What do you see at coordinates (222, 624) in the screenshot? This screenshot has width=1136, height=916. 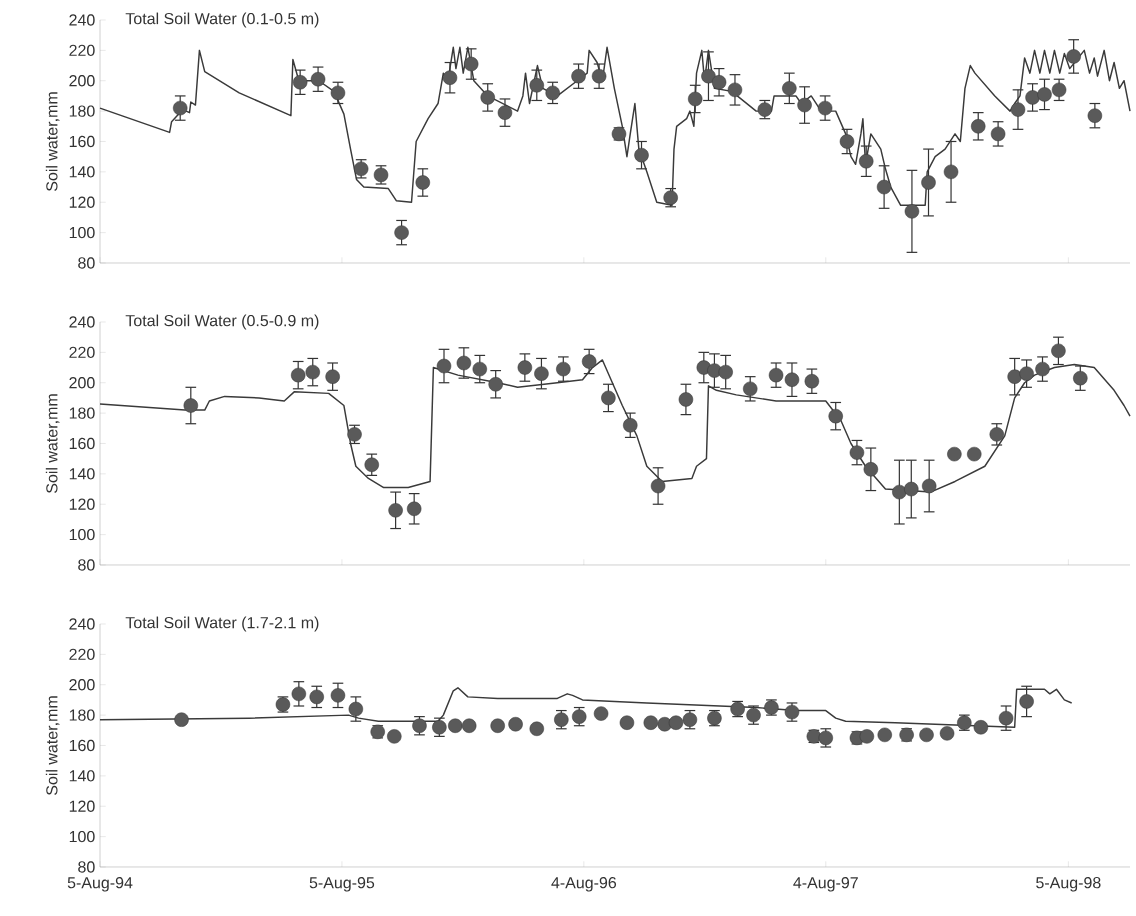 I see `chart-title: Total Soil Water (1.7-2.1 m)` at bounding box center [222, 624].